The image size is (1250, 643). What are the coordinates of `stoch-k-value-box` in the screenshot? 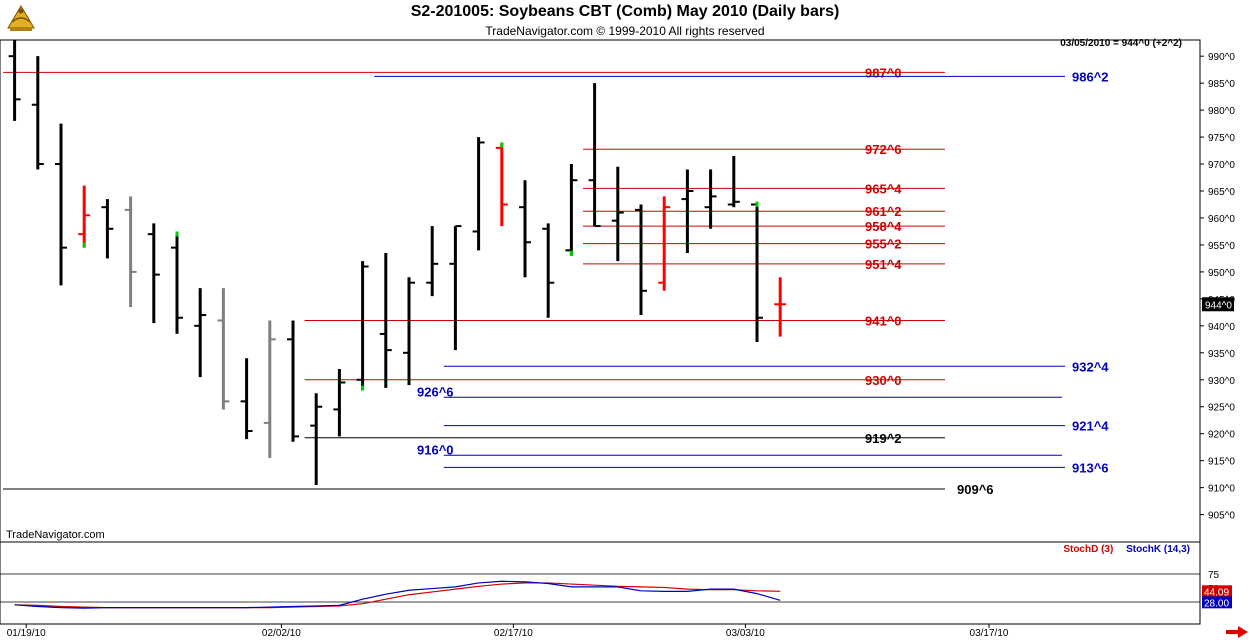 It's located at (1217, 602).